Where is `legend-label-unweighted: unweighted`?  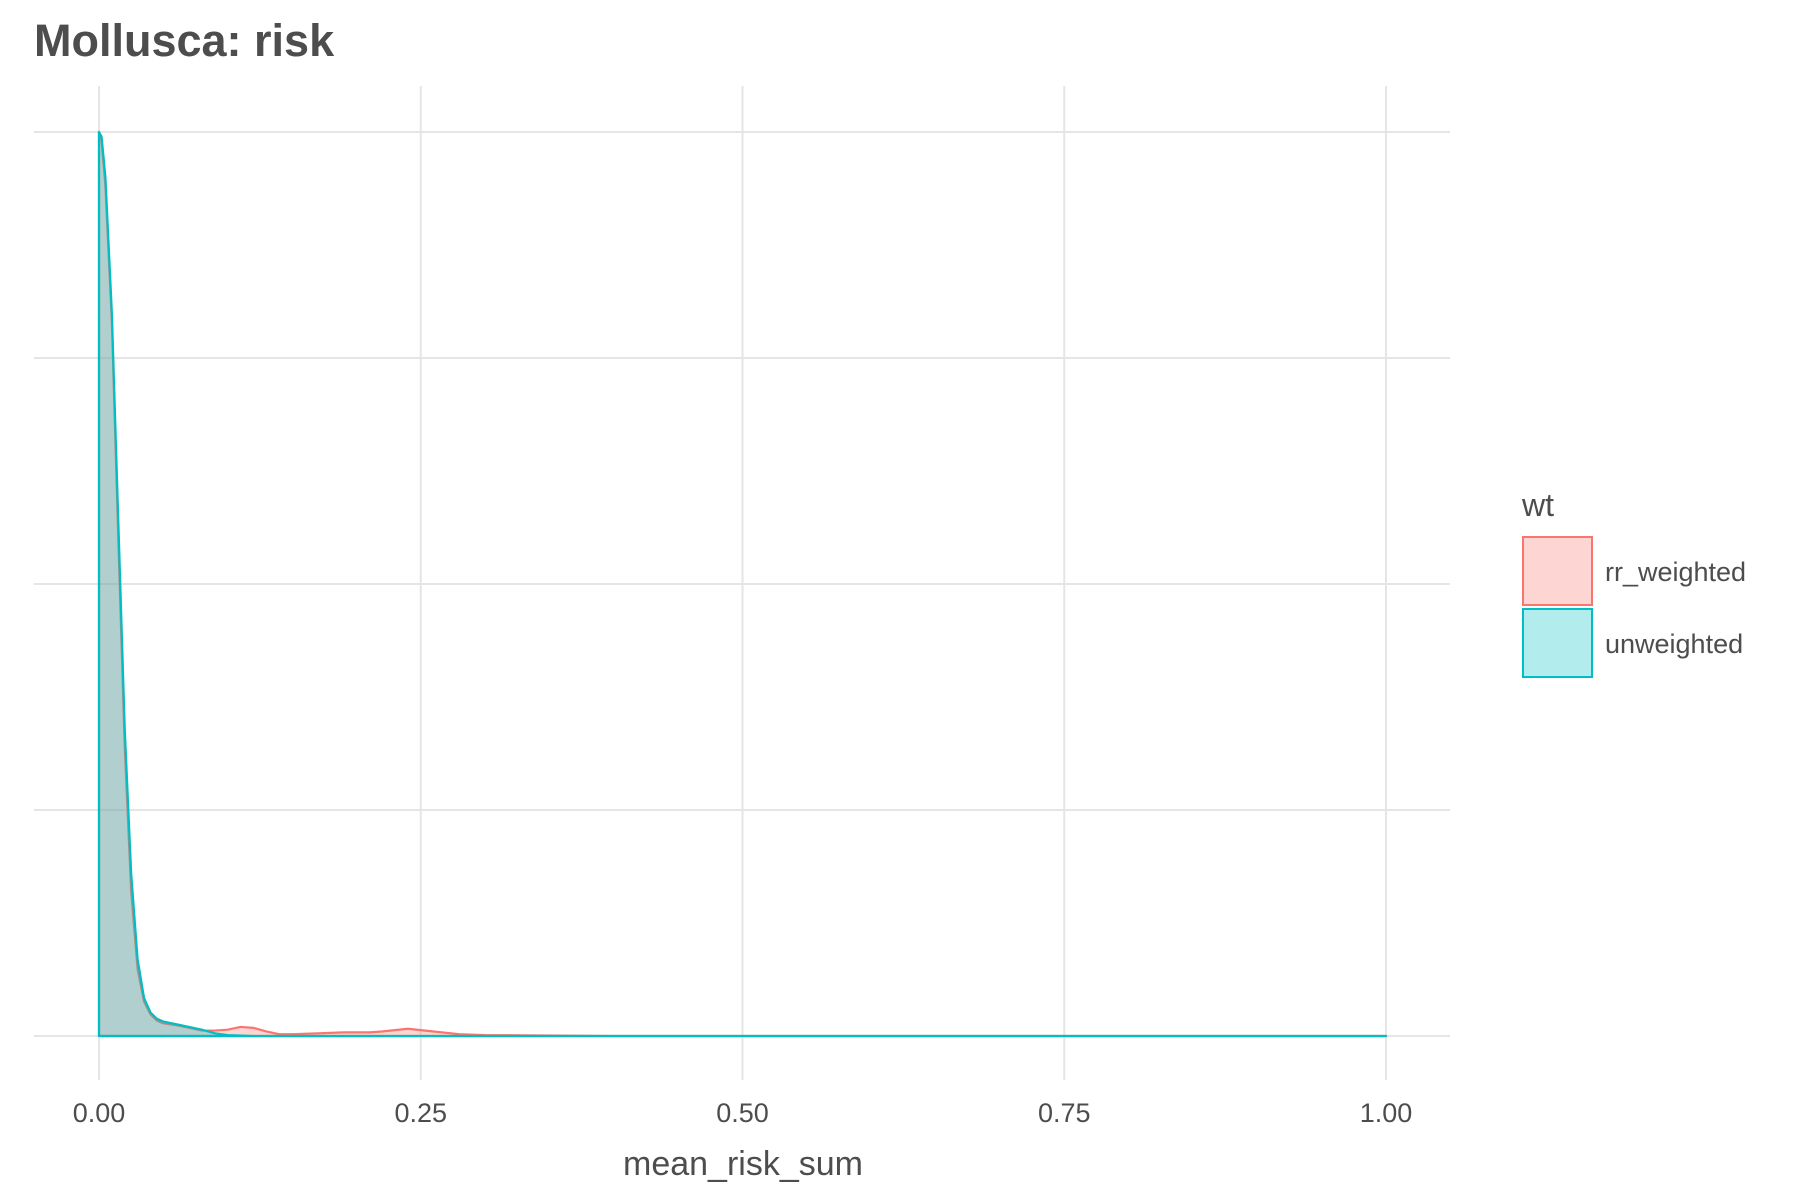 legend-label-unweighted: unweighted is located at coordinates (1674, 644).